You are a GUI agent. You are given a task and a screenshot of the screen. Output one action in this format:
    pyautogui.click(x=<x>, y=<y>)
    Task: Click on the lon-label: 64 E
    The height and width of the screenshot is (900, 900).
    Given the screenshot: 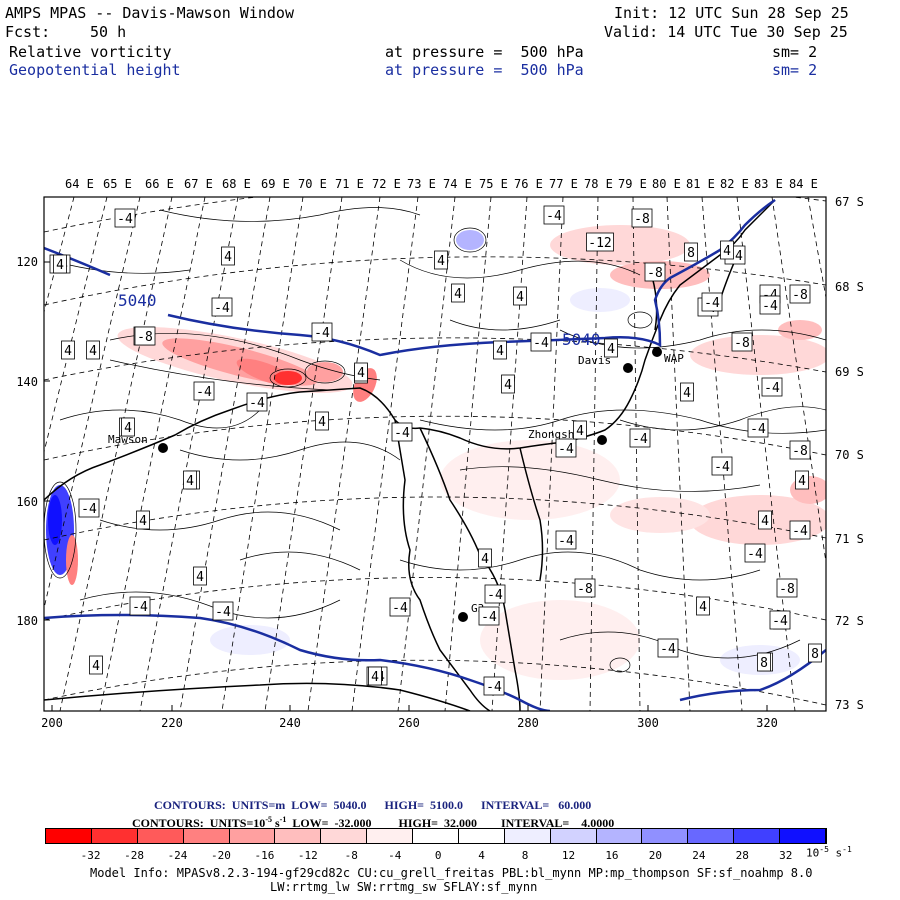 What is the action you would take?
    pyautogui.click(x=79, y=184)
    